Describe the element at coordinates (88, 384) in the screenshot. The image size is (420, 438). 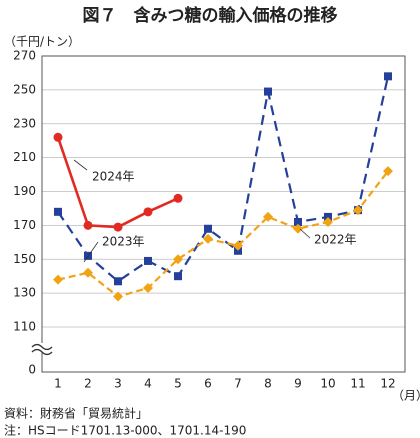
I see `x-tick-label: 2` at that location.